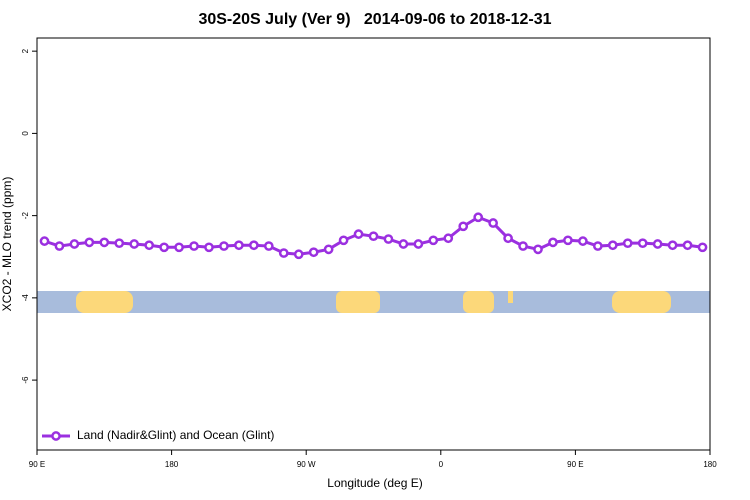 The height and width of the screenshot is (500, 750). What do you see at coordinates (25, 298) in the screenshot?
I see `y-tick-label: -4` at bounding box center [25, 298].